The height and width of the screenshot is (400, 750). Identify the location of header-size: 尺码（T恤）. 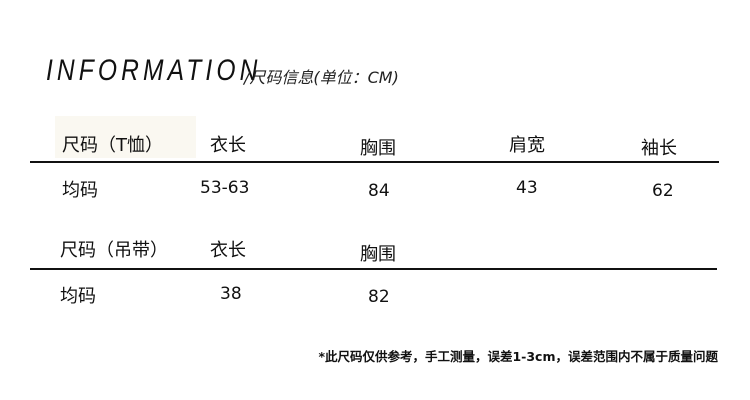
(112, 145).